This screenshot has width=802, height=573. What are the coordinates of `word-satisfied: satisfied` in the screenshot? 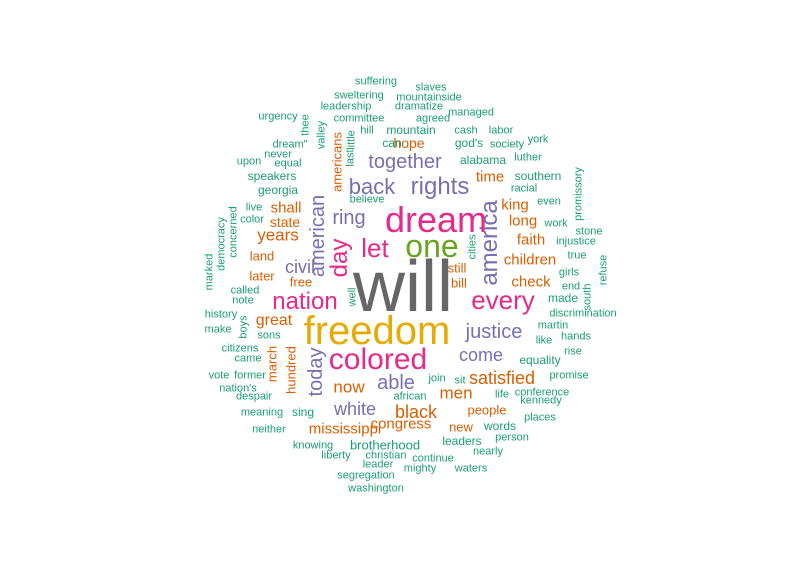 It's located at (502, 378).